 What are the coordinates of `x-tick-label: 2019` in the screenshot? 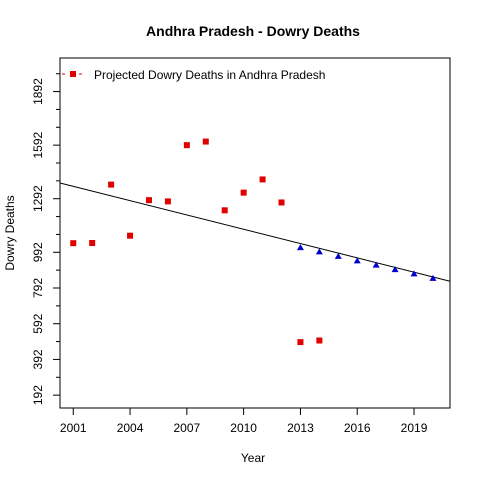 It's located at (414, 428).